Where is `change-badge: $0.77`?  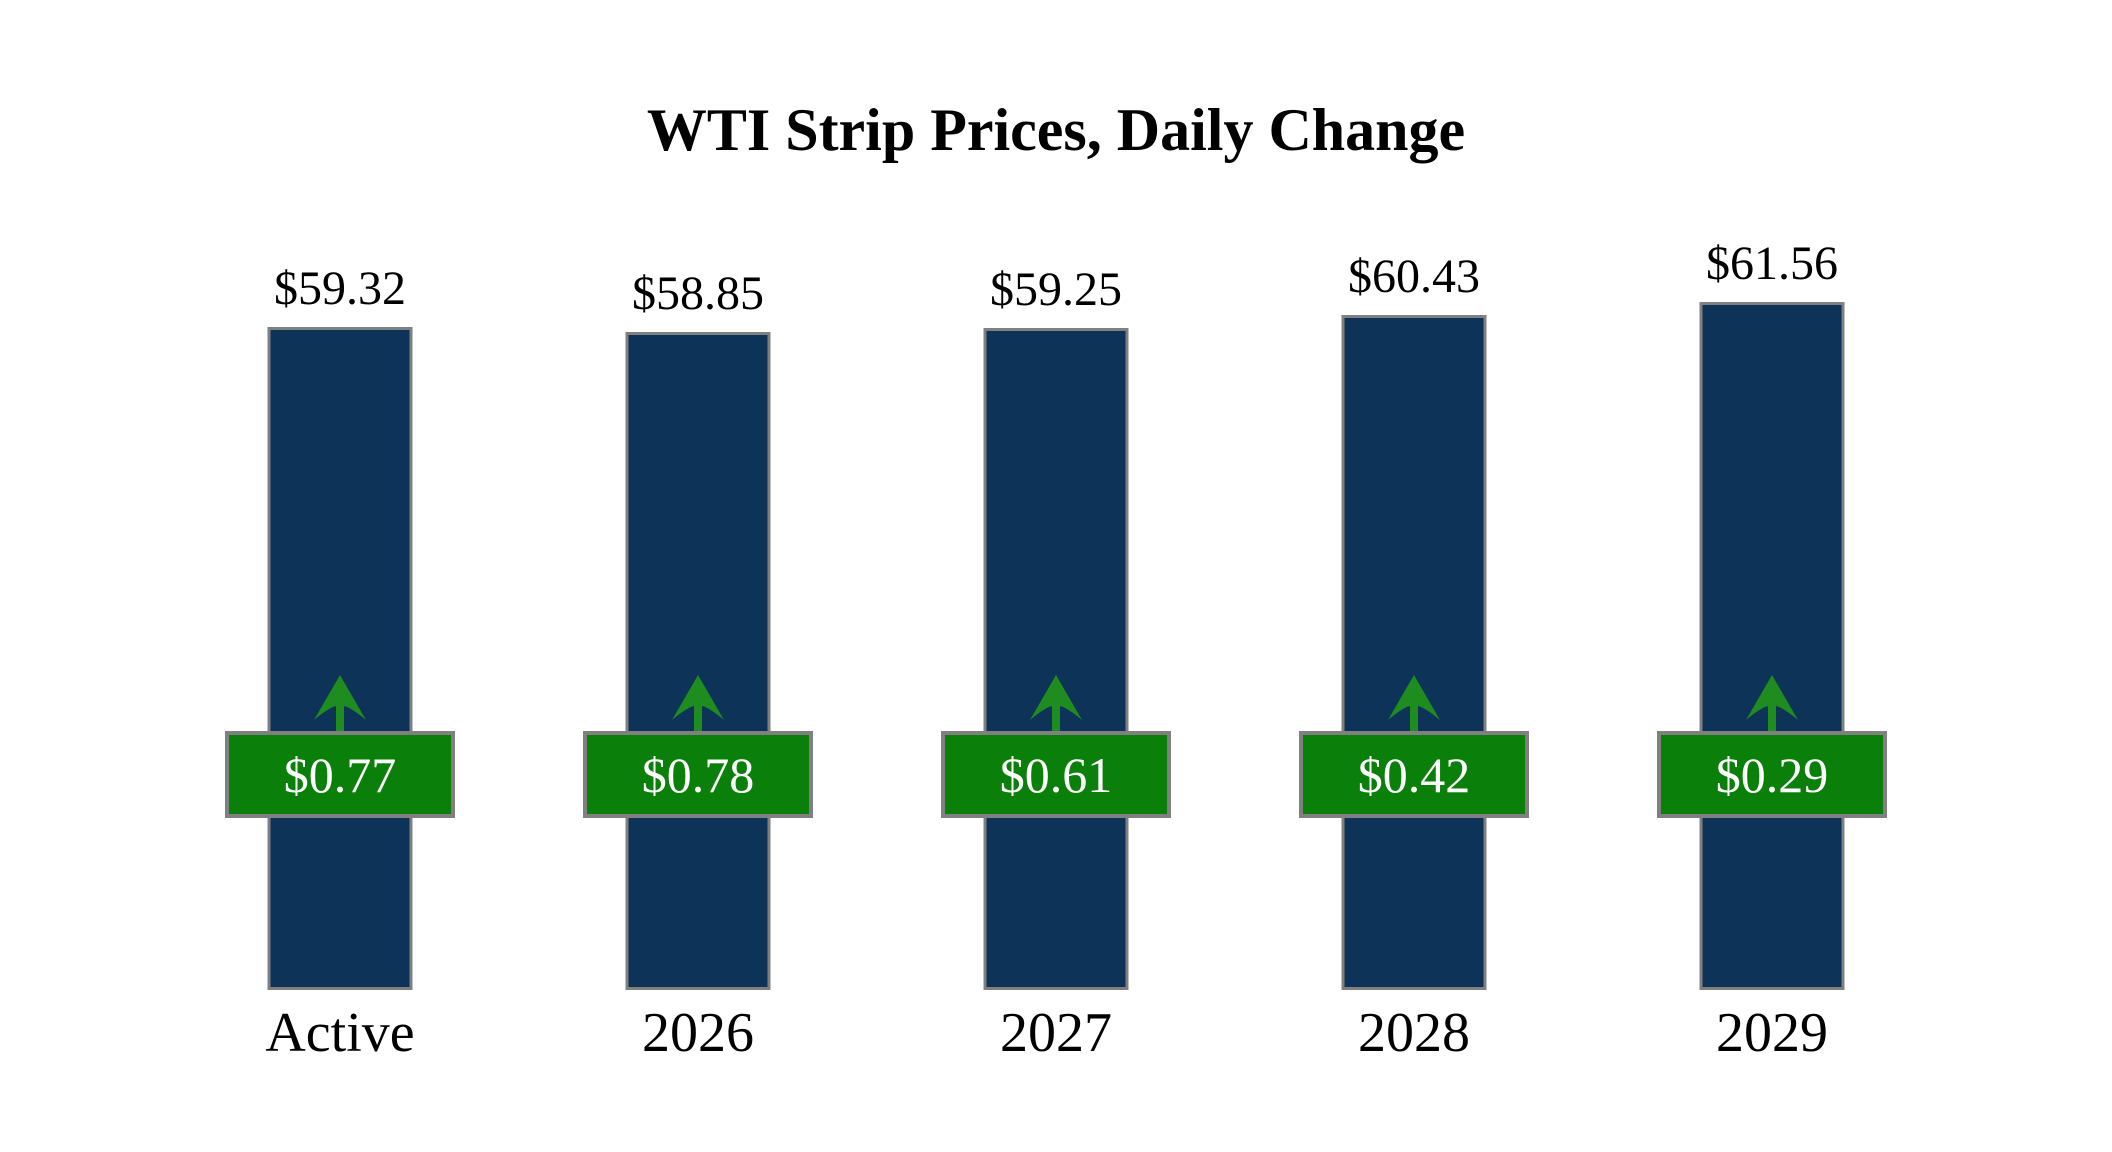 change-badge: $0.77 is located at coordinates (340, 774).